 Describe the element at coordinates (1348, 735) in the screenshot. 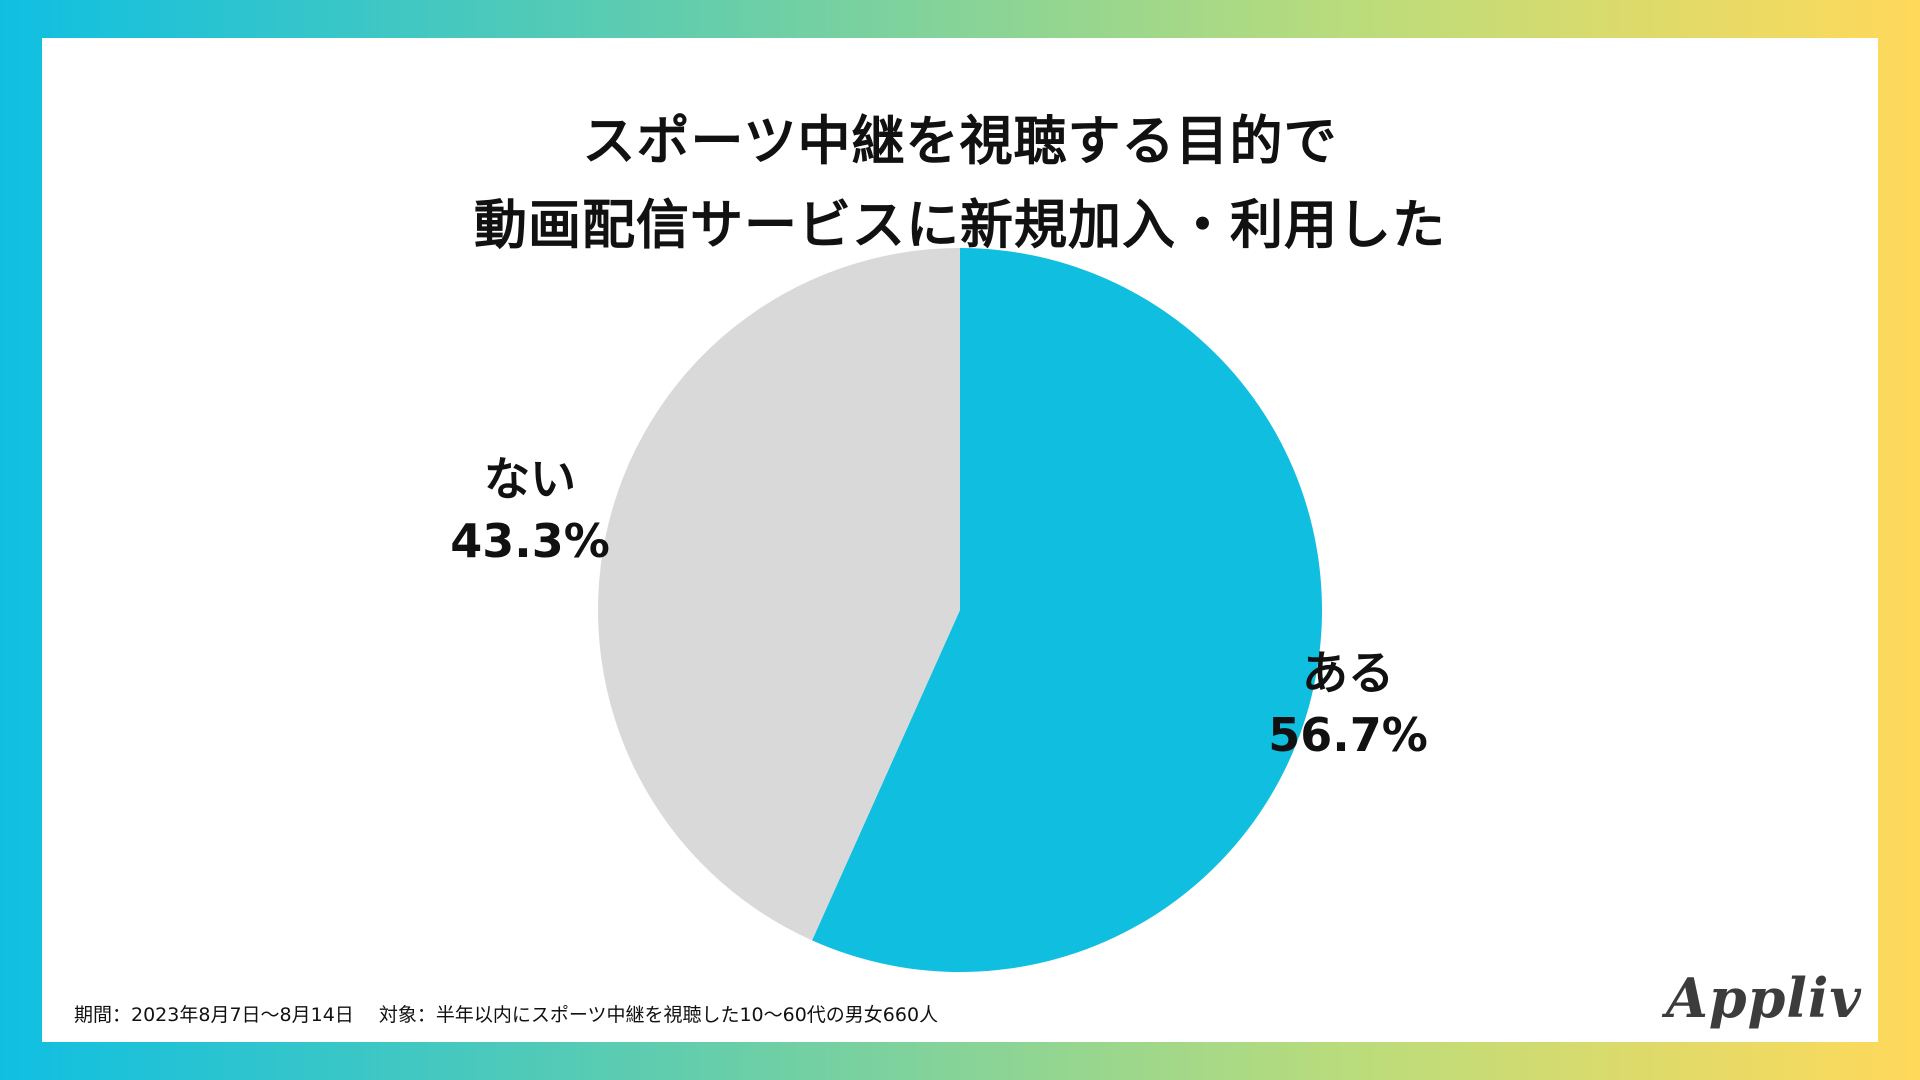

I see `slice-value-aru: 56.7%` at that location.